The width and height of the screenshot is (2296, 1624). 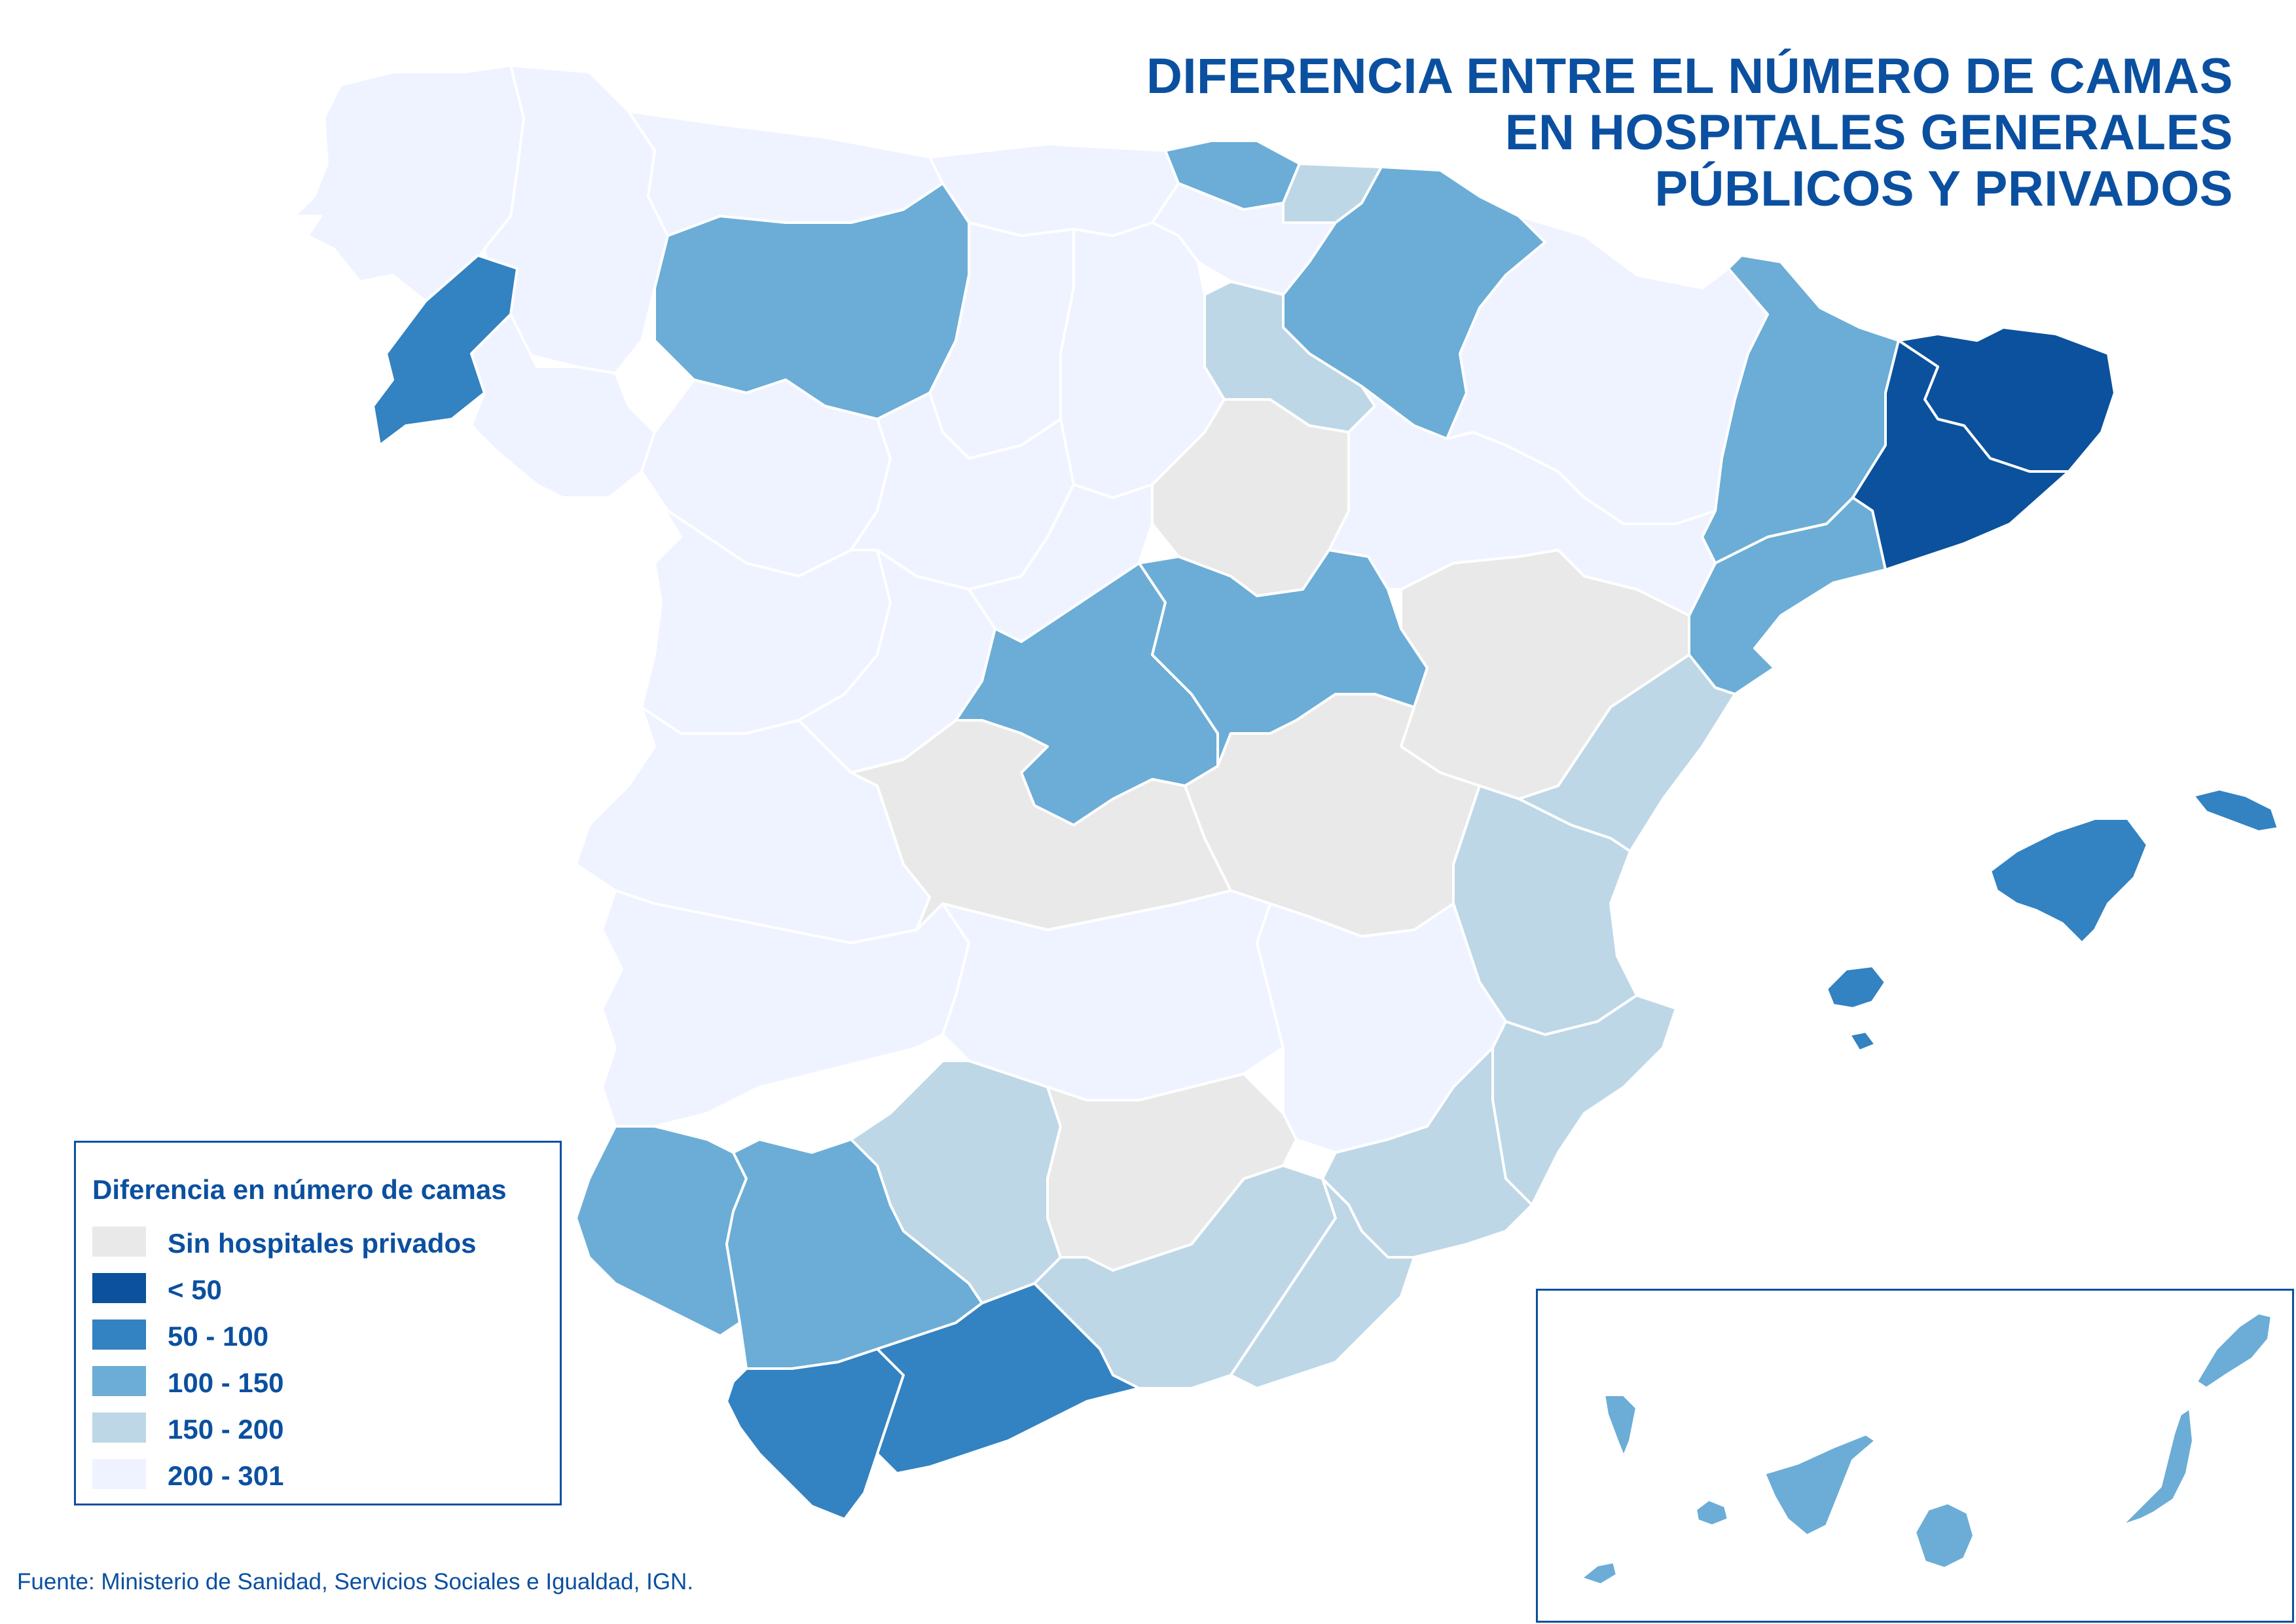 I want to click on region-tenerife, so click(x=1820, y=1485).